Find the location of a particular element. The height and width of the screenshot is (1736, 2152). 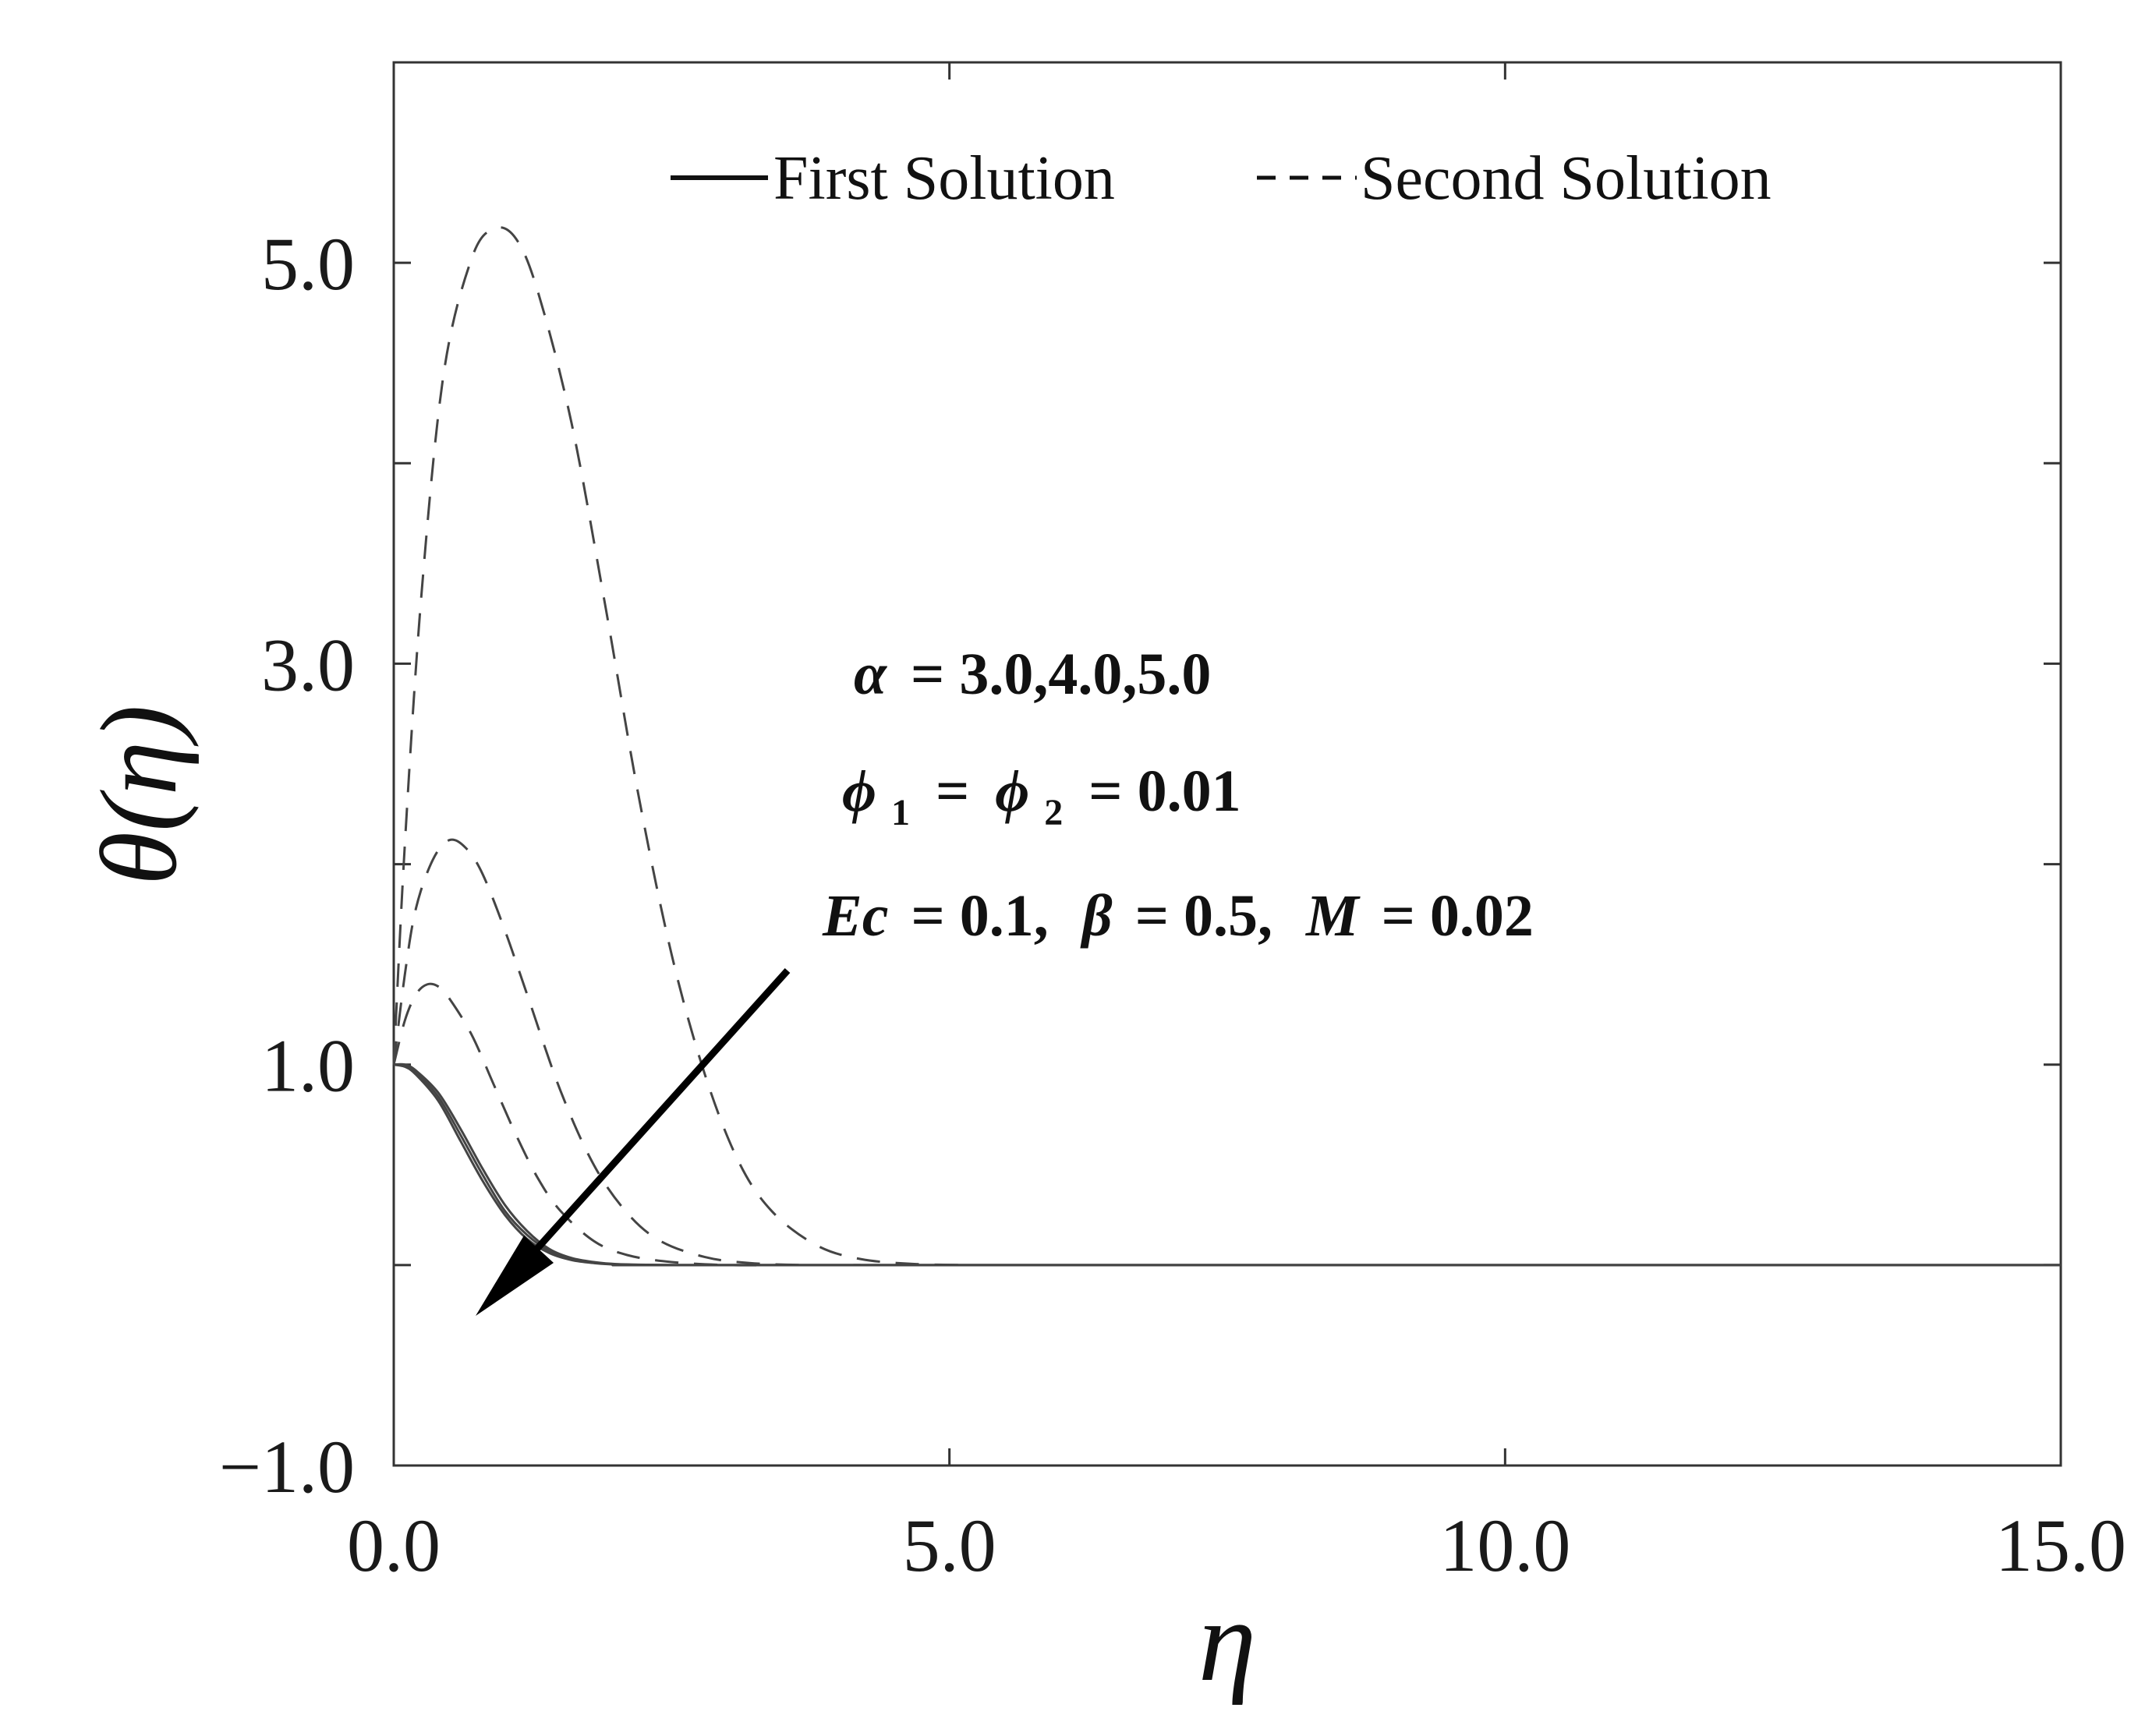

annotation-line-phi: ϕ 1 = ϕ 2 = 0.01 is located at coordinates (1041, 798).